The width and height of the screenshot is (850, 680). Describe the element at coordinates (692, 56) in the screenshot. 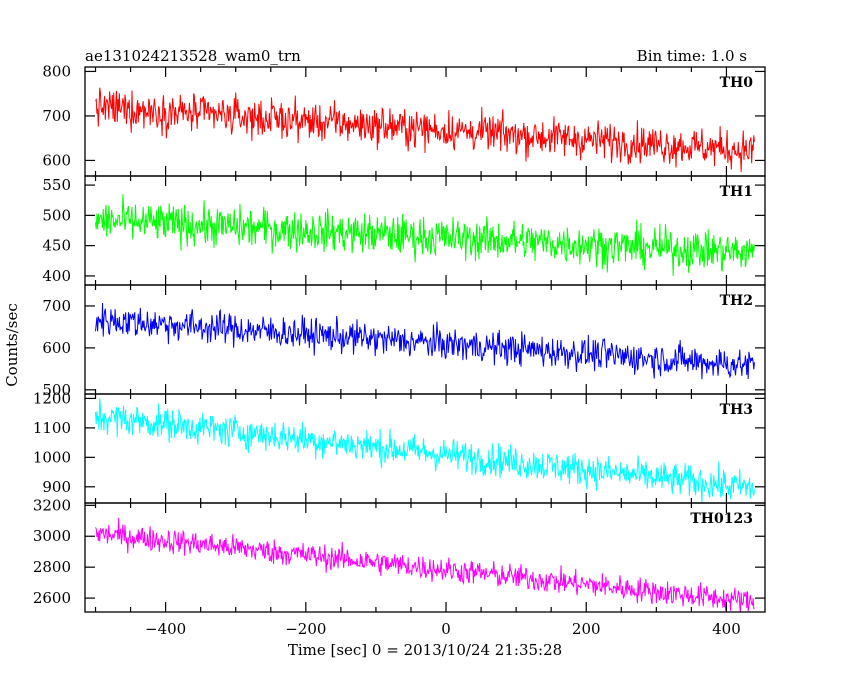

I see `bin-time-label: Bin time: 1.0 s` at that location.